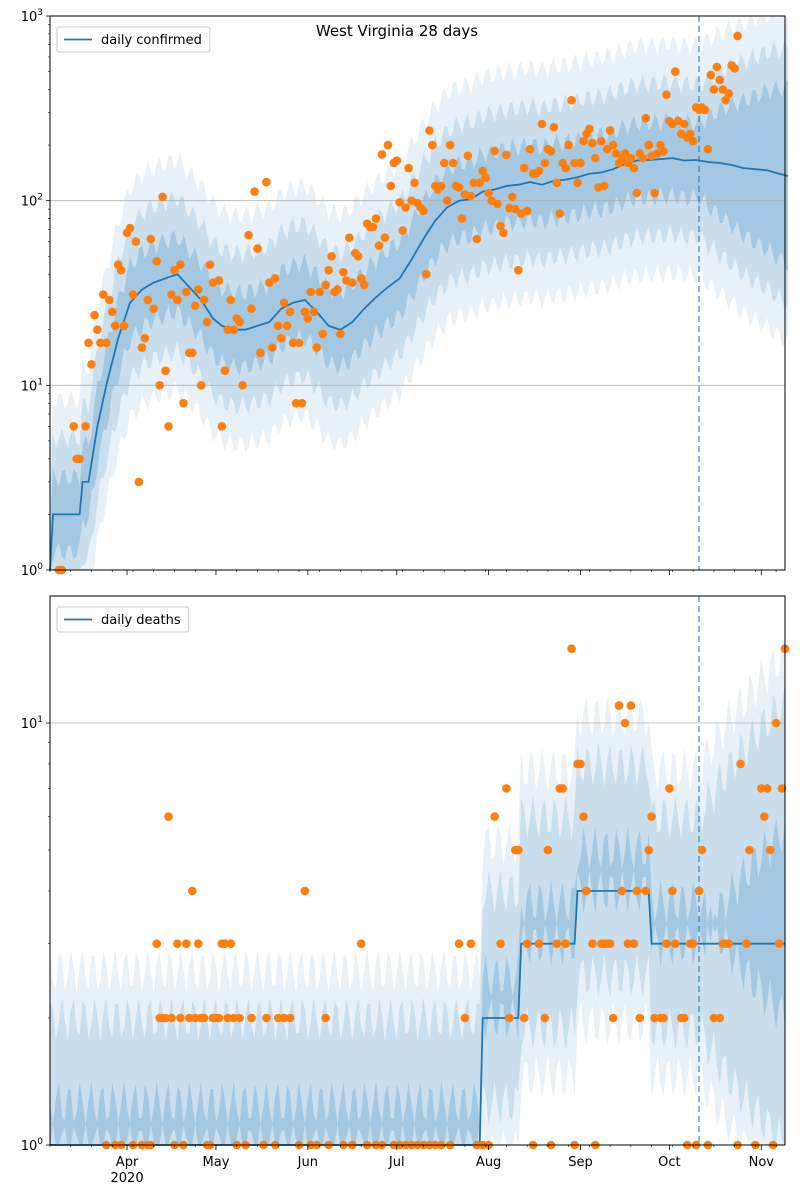  Describe the element at coordinates (40, 720) in the screenshot. I see `y-tick-exponent: 1` at that location.